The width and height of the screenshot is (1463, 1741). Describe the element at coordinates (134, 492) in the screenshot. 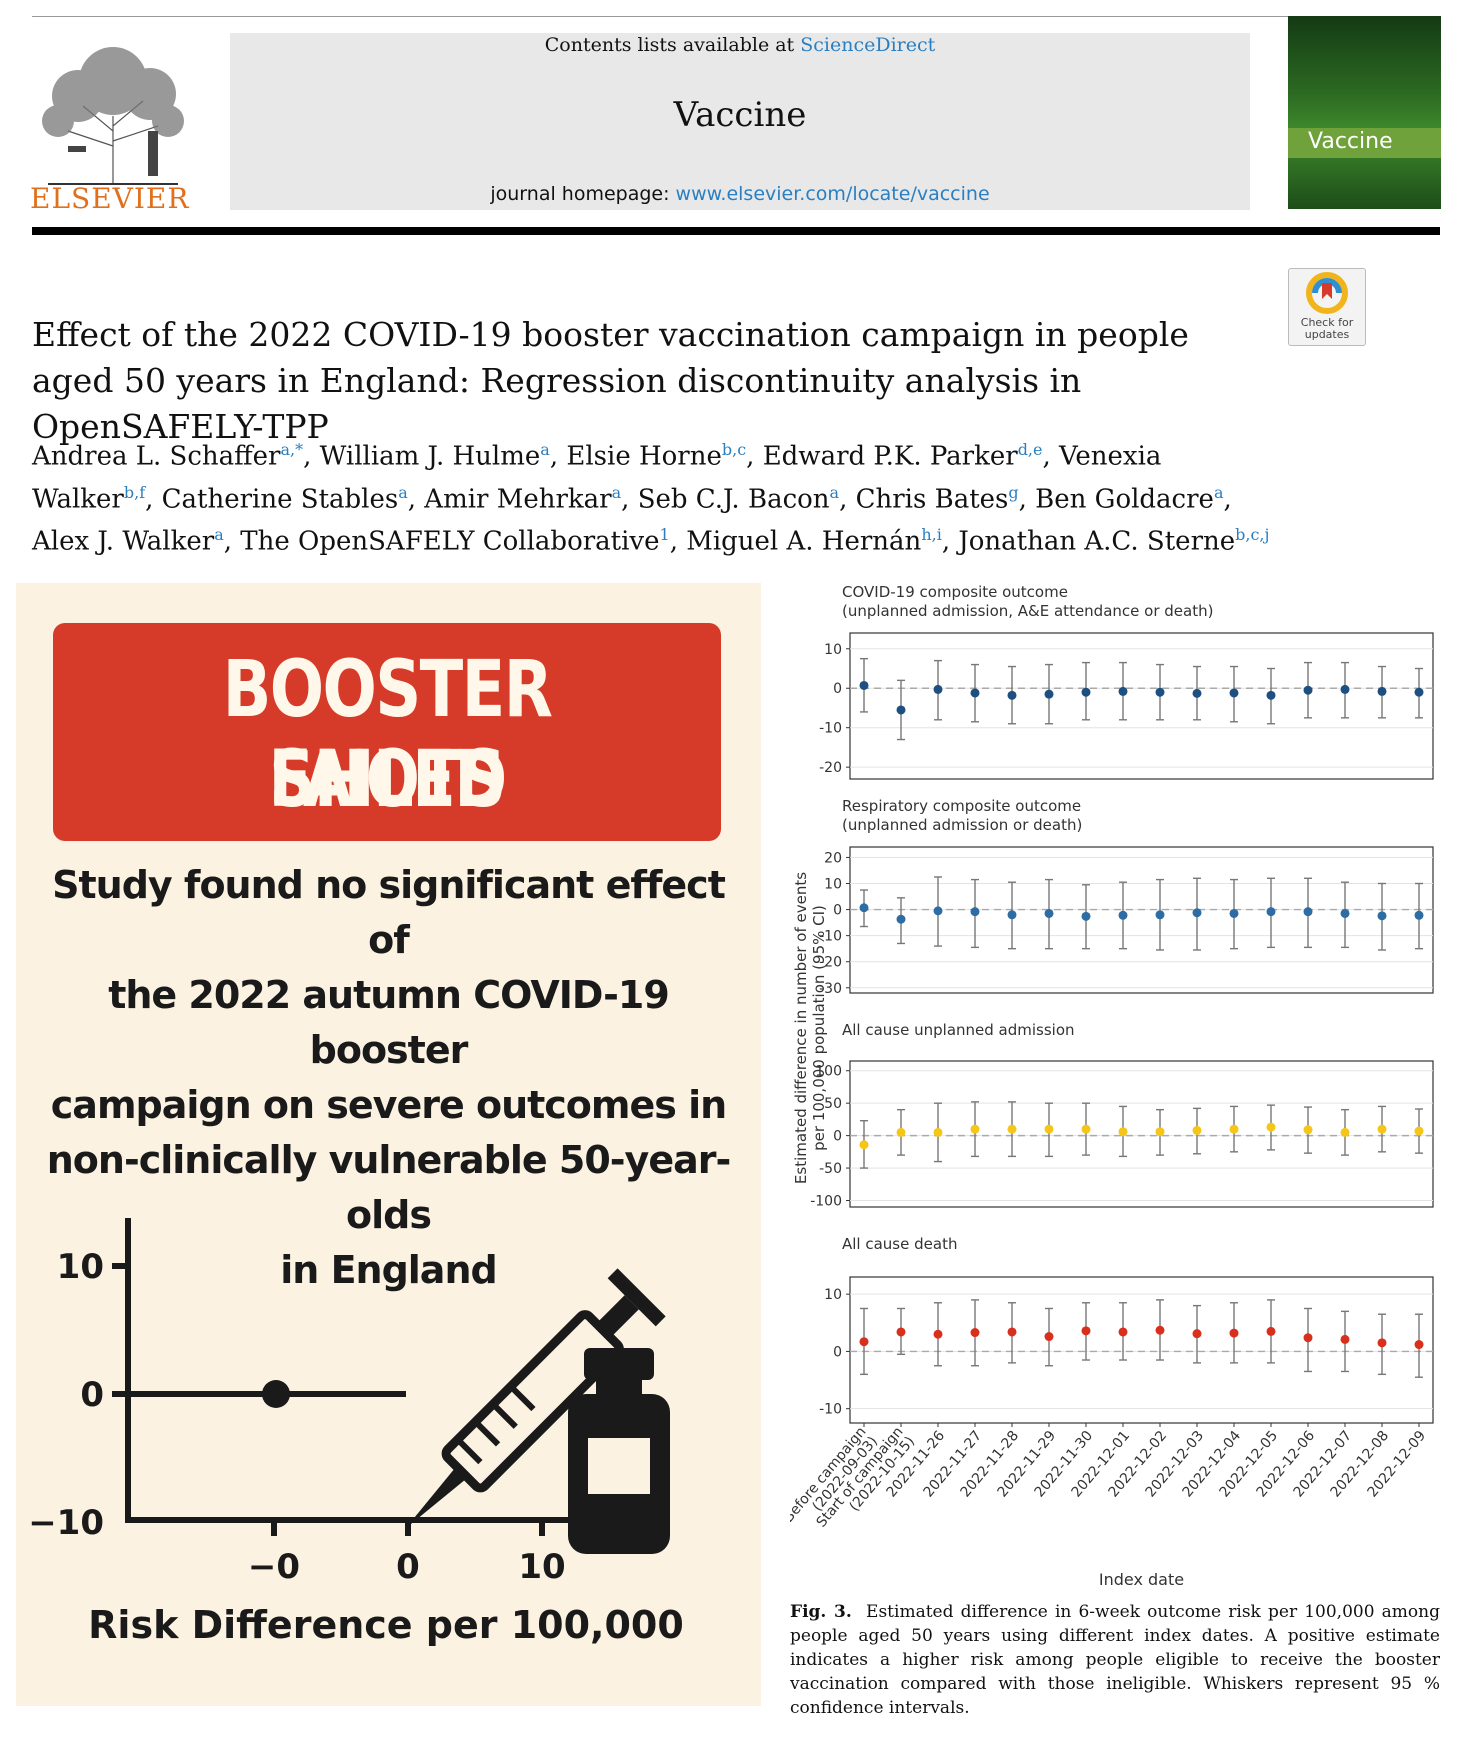

I see `author-affiliation: b,f` at that location.